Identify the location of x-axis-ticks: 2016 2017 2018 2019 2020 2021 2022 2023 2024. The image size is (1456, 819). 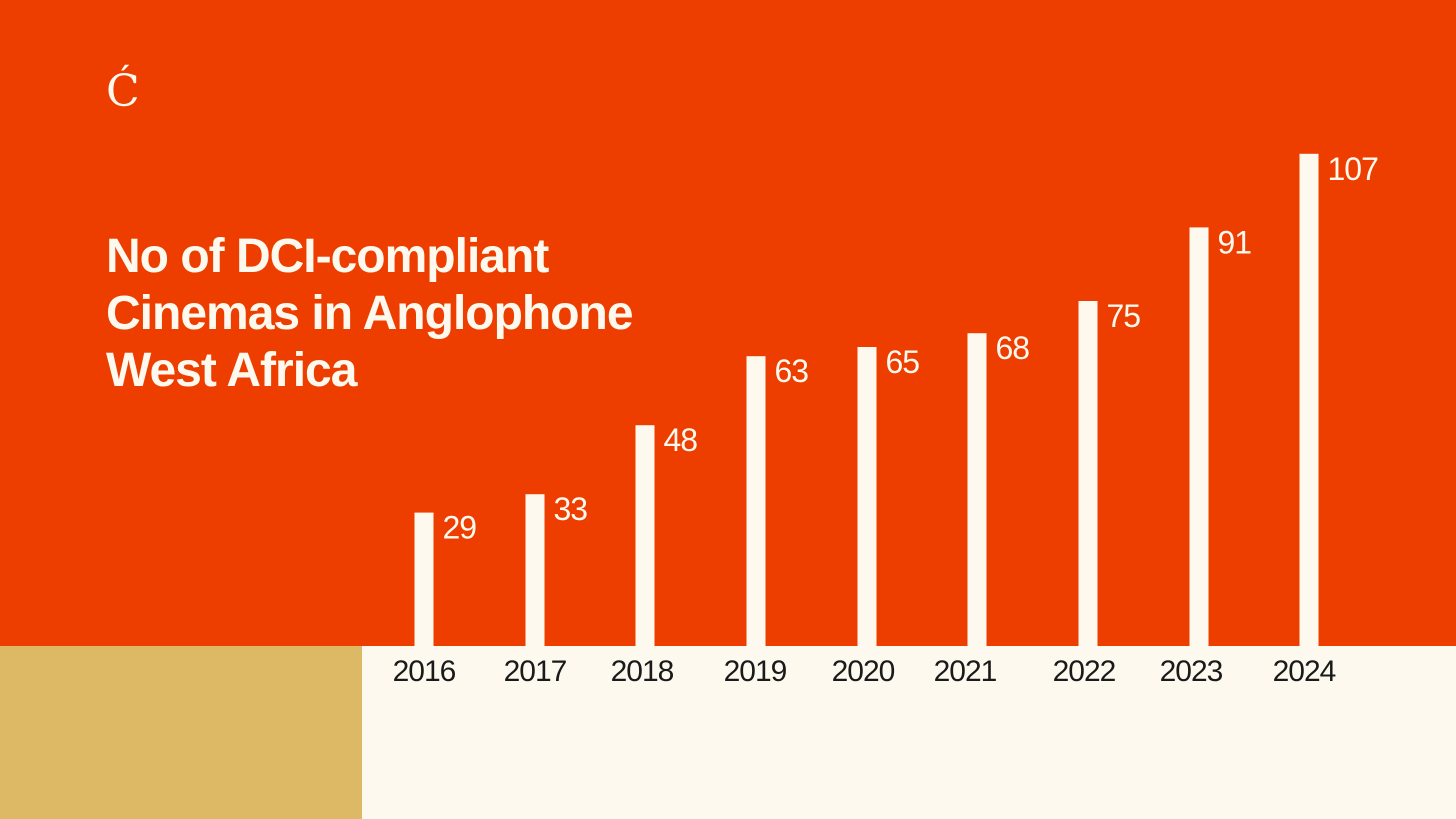
(865, 671).